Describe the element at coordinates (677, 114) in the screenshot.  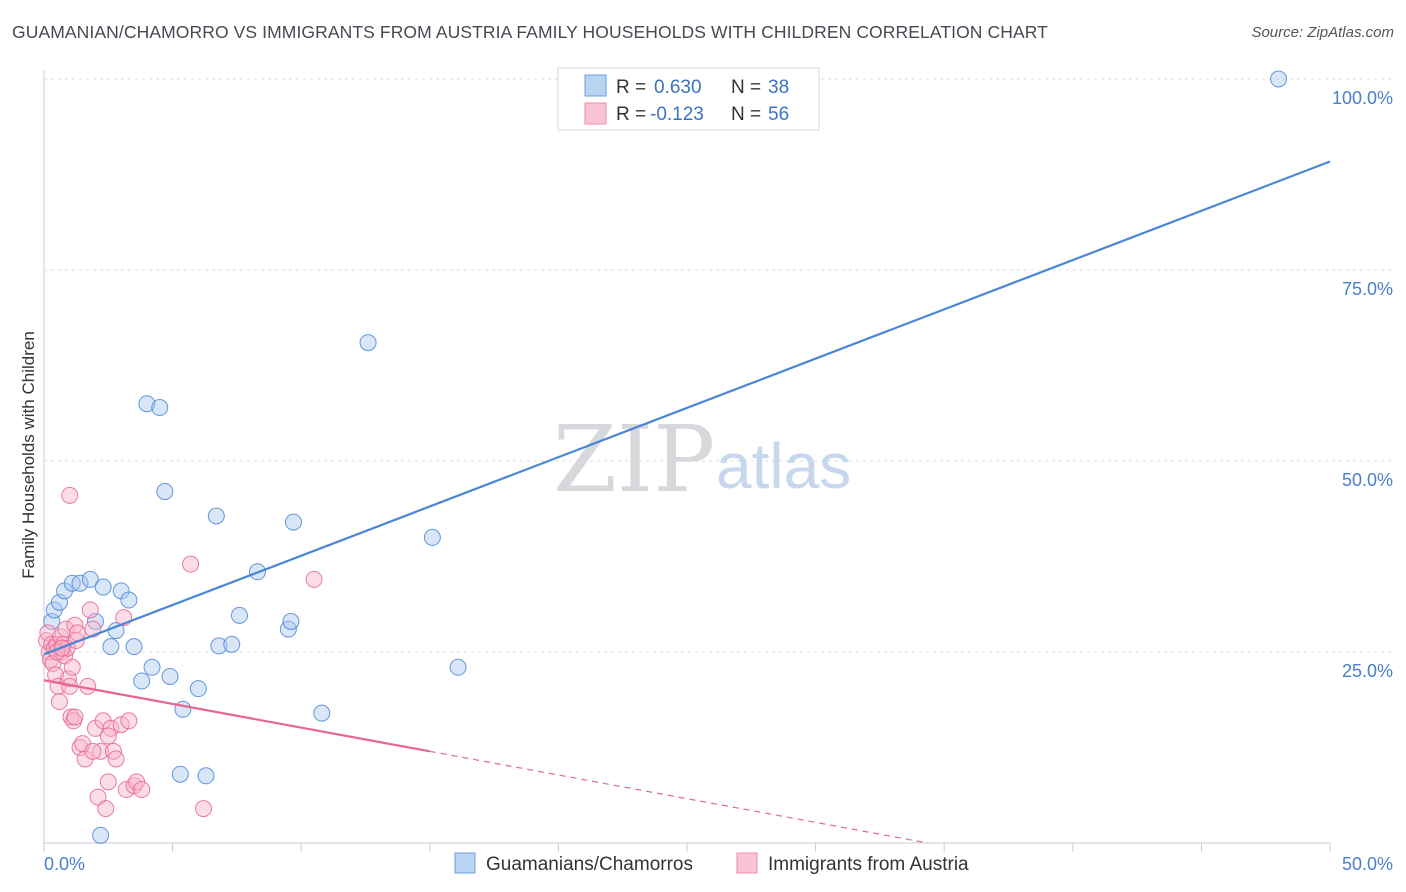
I see `legend-r-value: -0.123` at that location.